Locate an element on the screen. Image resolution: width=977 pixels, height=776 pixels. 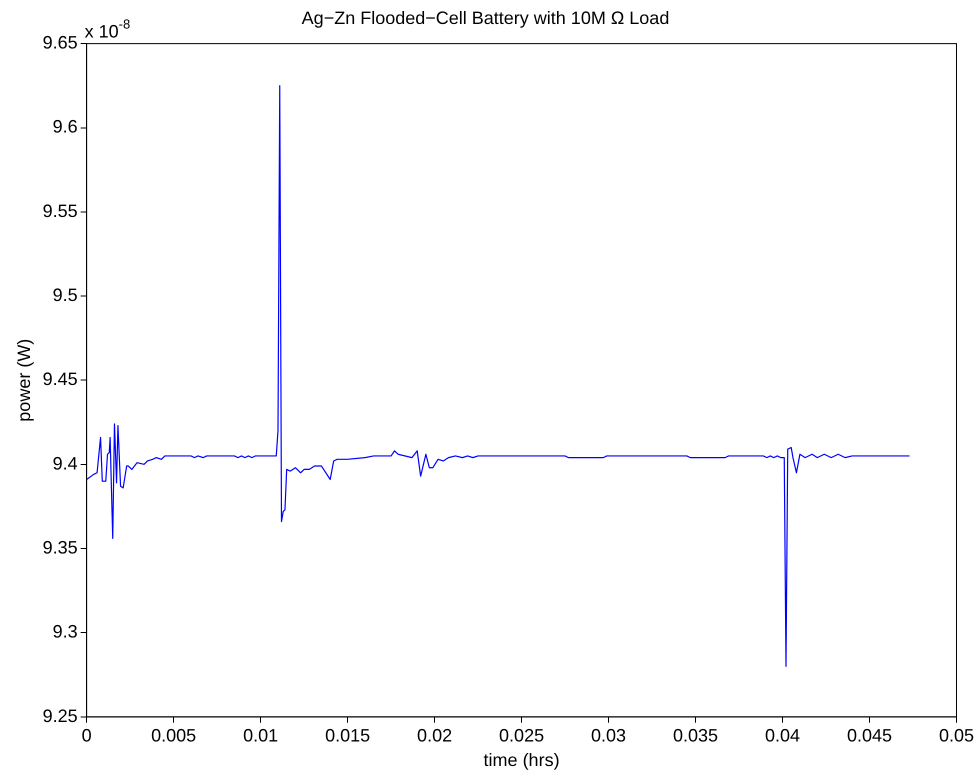
y-tick-label: 9.4 is located at coordinates (65, 463).